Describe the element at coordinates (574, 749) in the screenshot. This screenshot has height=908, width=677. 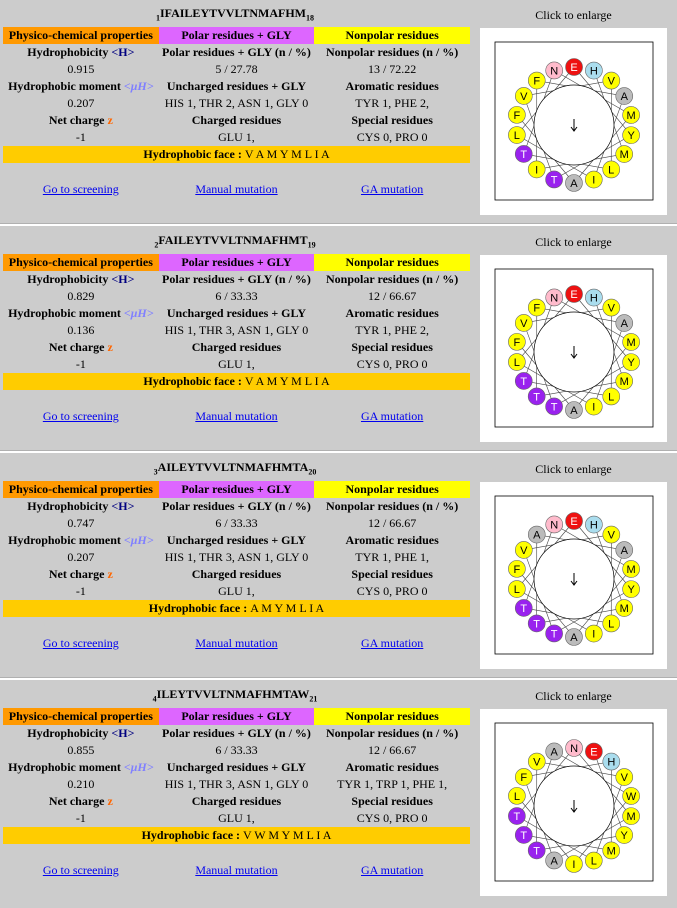
I see `svg-text: N` at that location.